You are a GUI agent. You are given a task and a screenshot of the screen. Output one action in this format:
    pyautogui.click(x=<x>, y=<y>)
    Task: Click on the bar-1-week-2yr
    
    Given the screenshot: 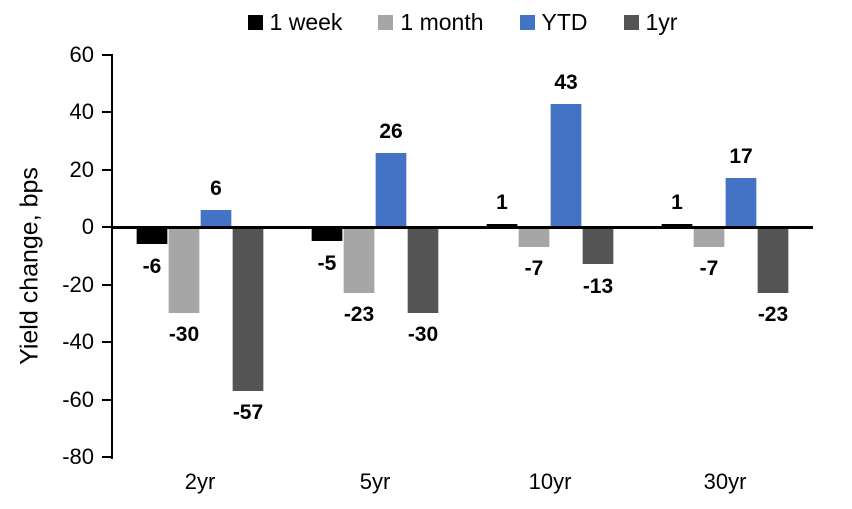 What is the action you would take?
    pyautogui.click(x=152, y=235)
    